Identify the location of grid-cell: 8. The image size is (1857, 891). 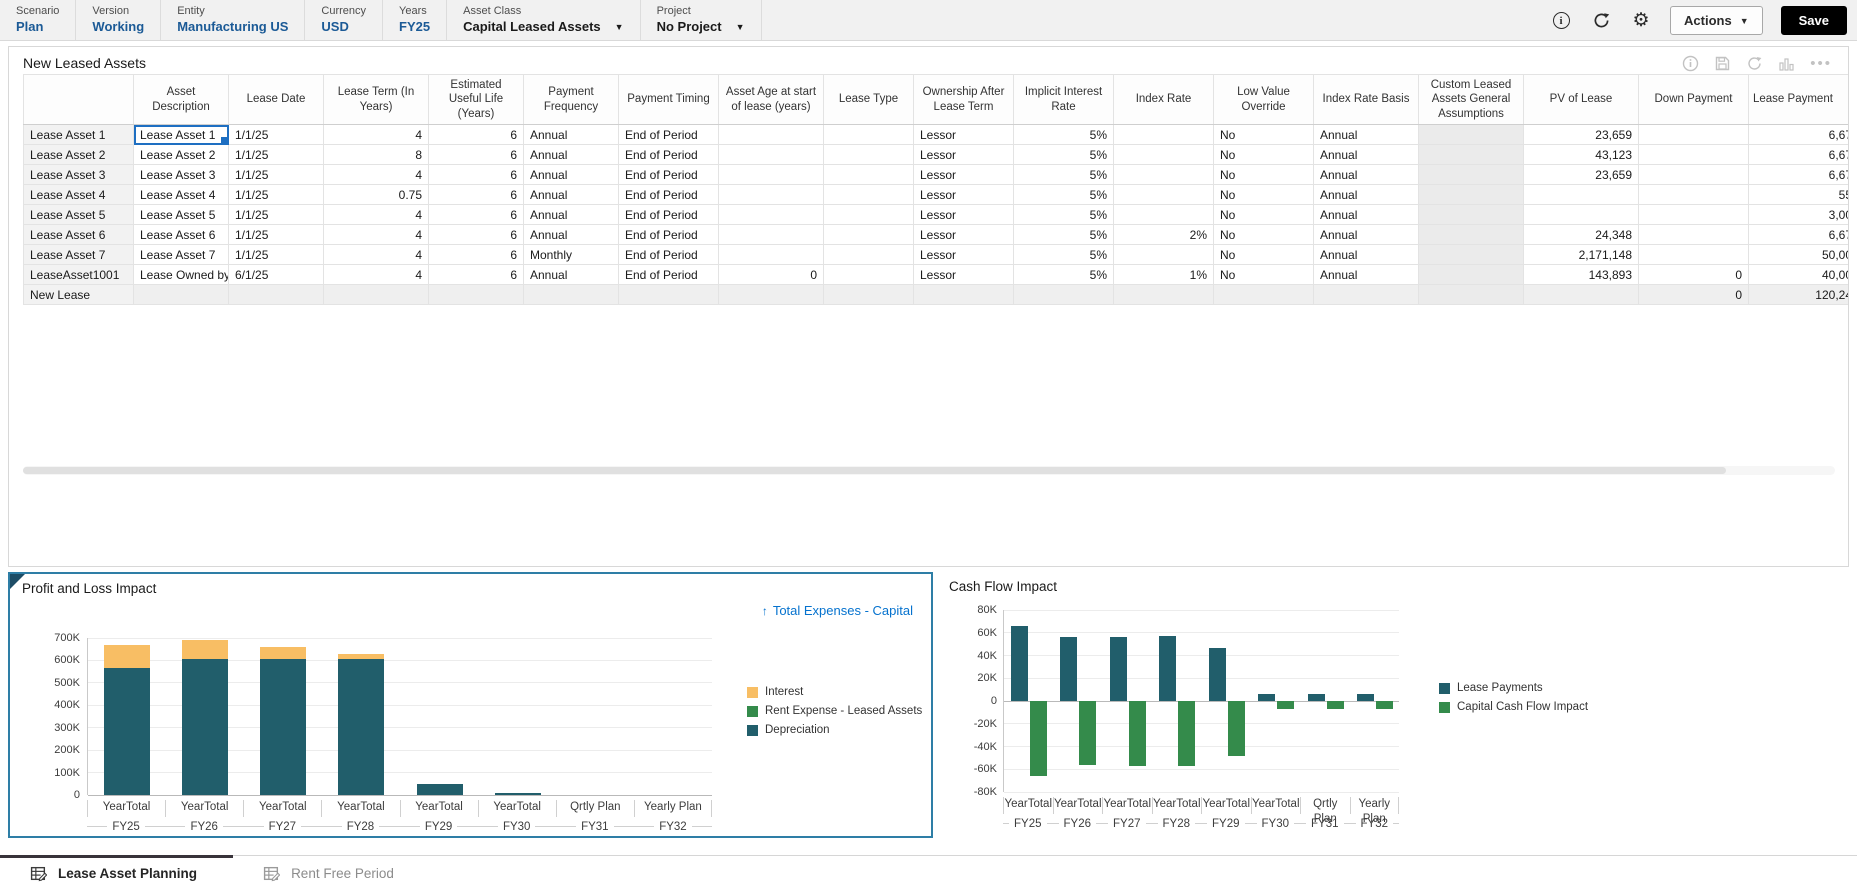
(376, 154).